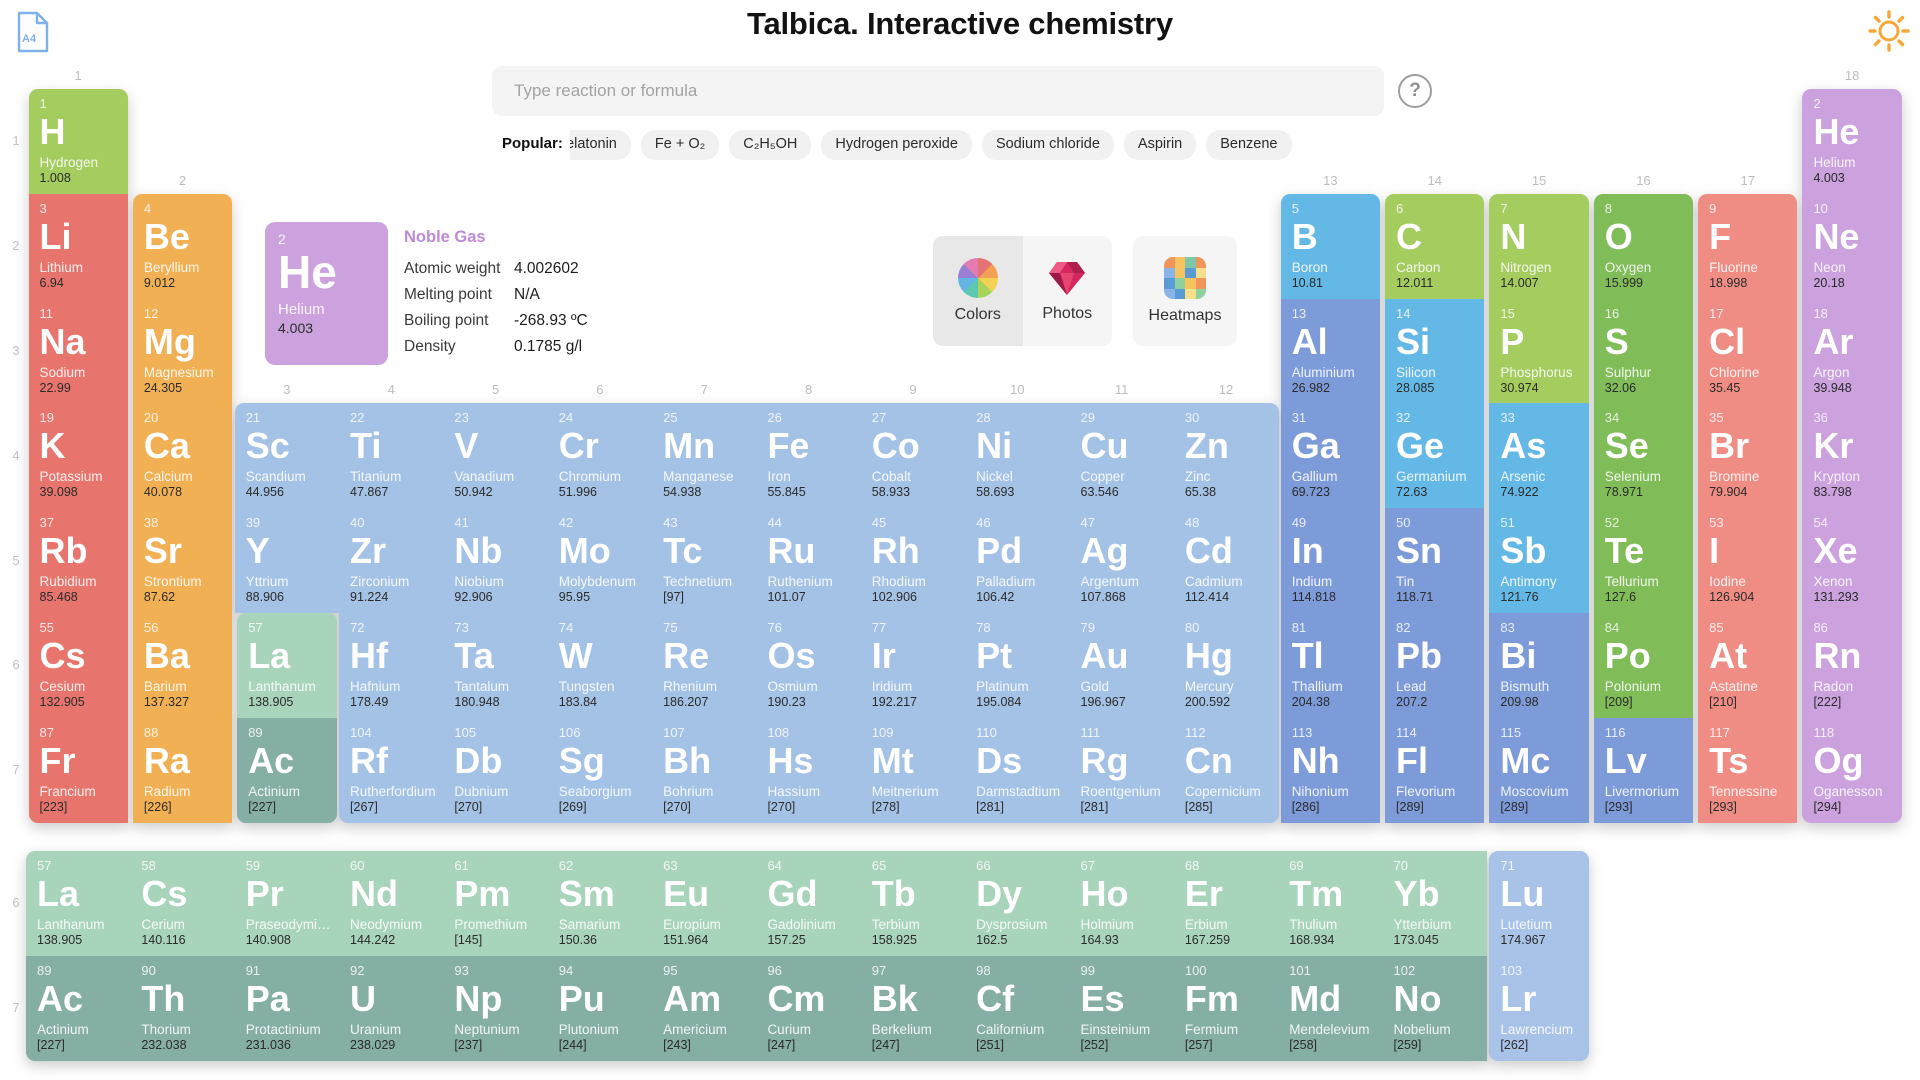  I want to click on popular-chip: Aspirin, so click(1160, 145).